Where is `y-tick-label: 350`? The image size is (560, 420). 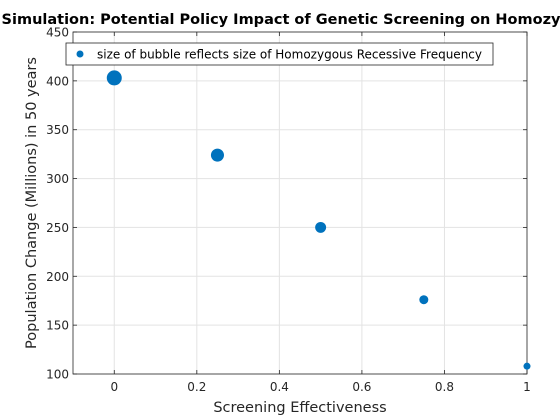 y-tick-label: 350 is located at coordinates (57, 130).